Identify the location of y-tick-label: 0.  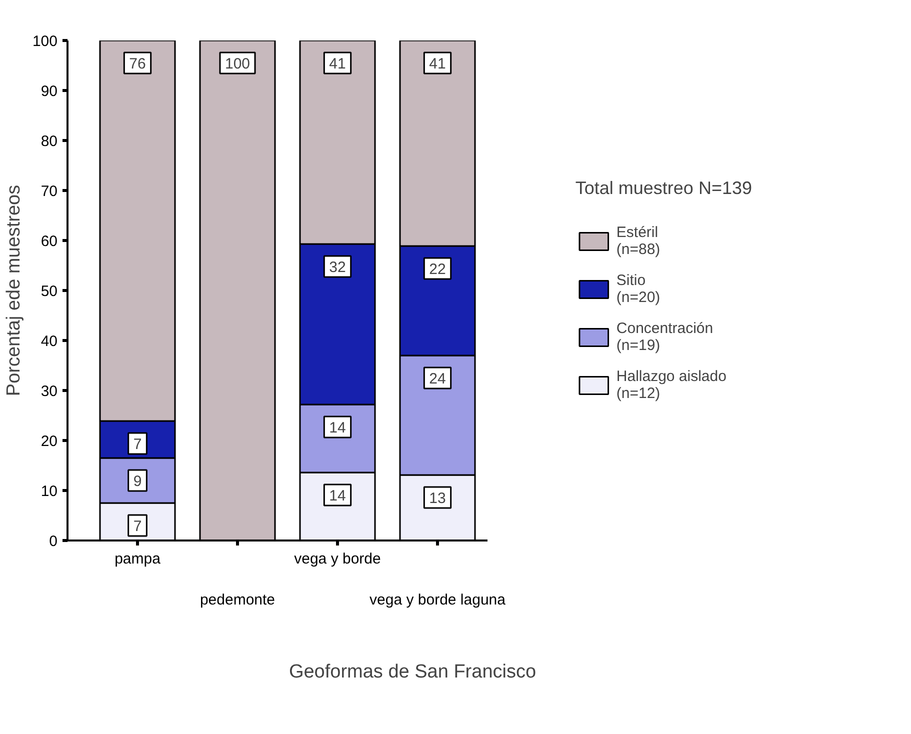
(53, 541).